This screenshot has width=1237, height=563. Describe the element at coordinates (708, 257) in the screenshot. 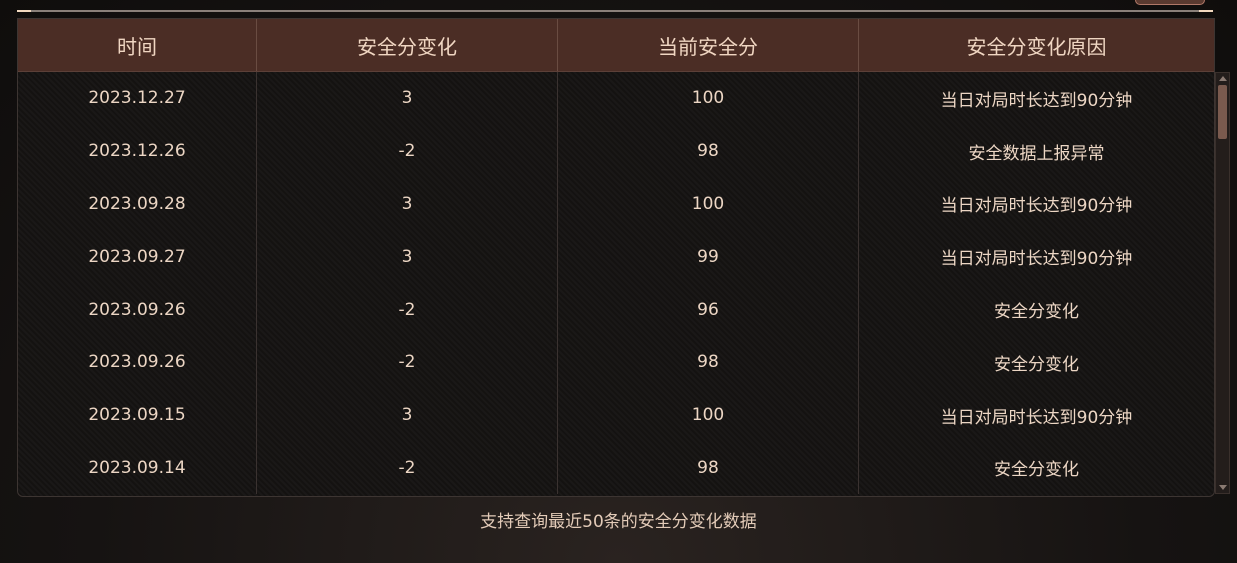

I see `cell-current-score: 99` at that location.